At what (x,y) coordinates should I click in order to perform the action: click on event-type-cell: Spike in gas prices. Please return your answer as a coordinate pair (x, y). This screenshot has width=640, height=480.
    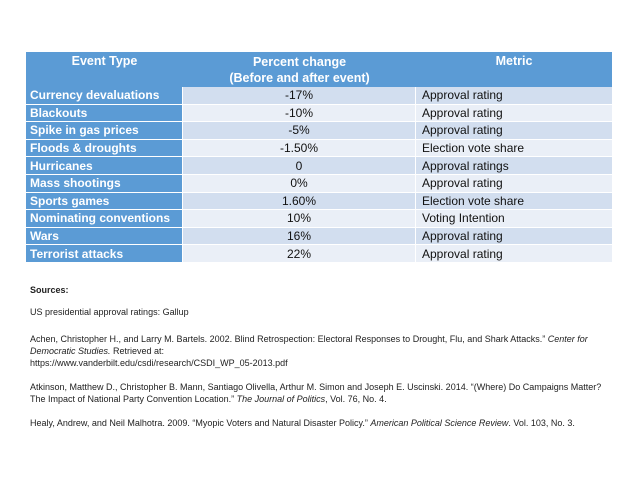
    Looking at the image, I should click on (104, 131).